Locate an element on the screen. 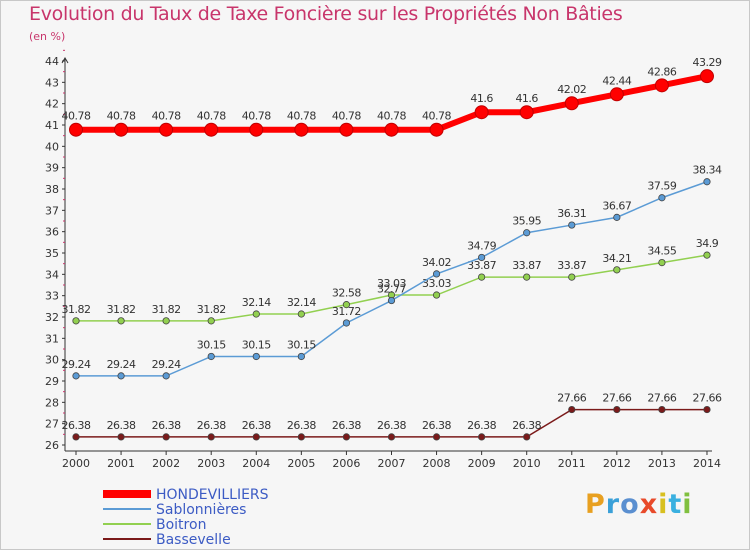 This screenshot has height=550, width=750. x-tick-label: 2011 is located at coordinates (572, 463).